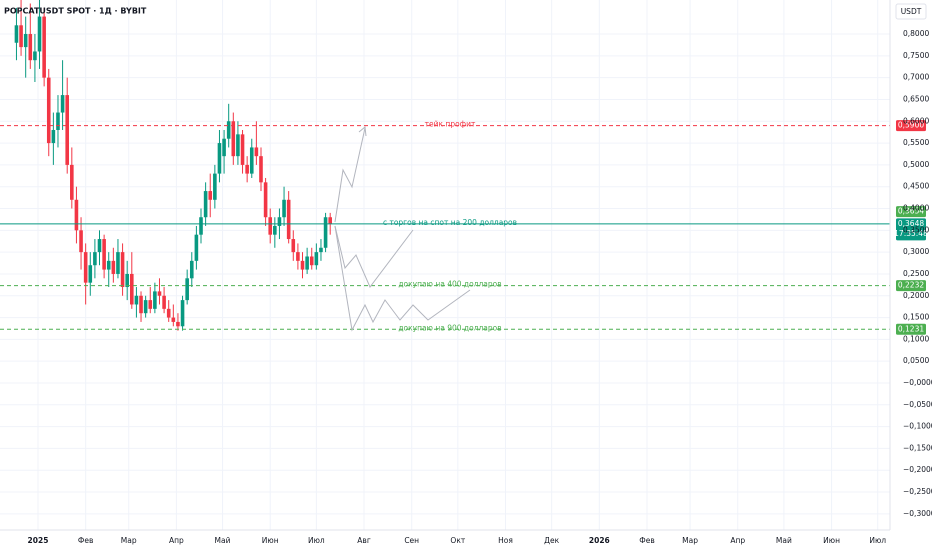  Describe the element at coordinates (911, 223) in the screenshot. I see `price-tag: 0,3648` at that location.